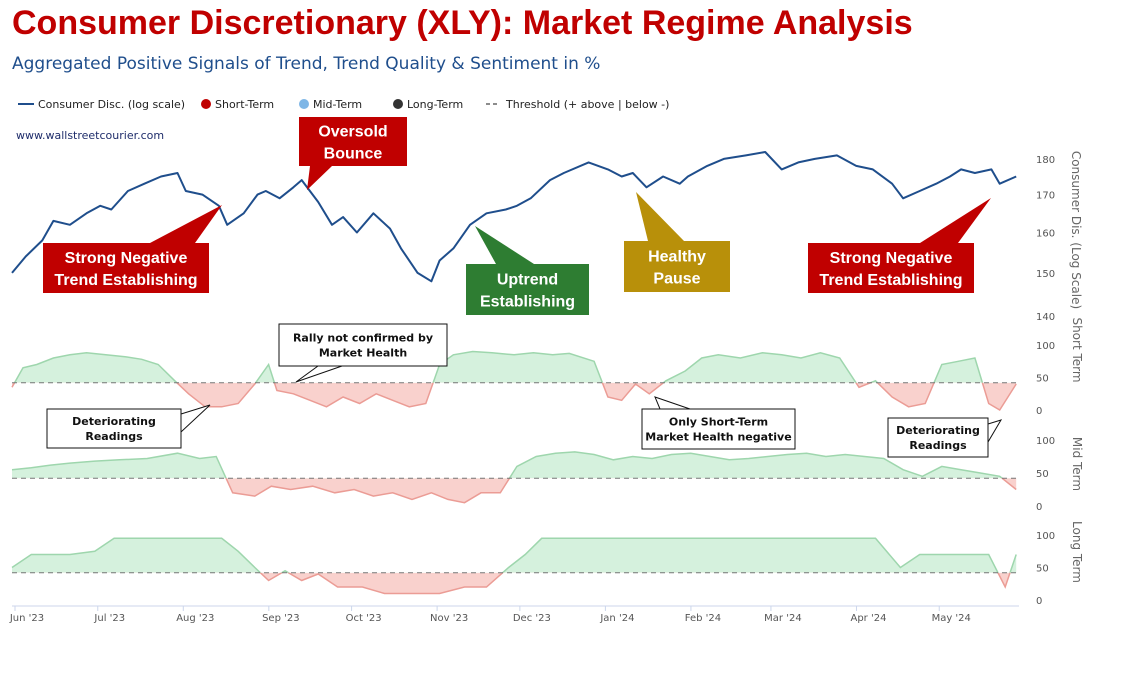 Image resolution: width=1144 pixels, height=677 pixels. I want to click on legend-label: Threshold (+ above | below -), so click(587, 104).